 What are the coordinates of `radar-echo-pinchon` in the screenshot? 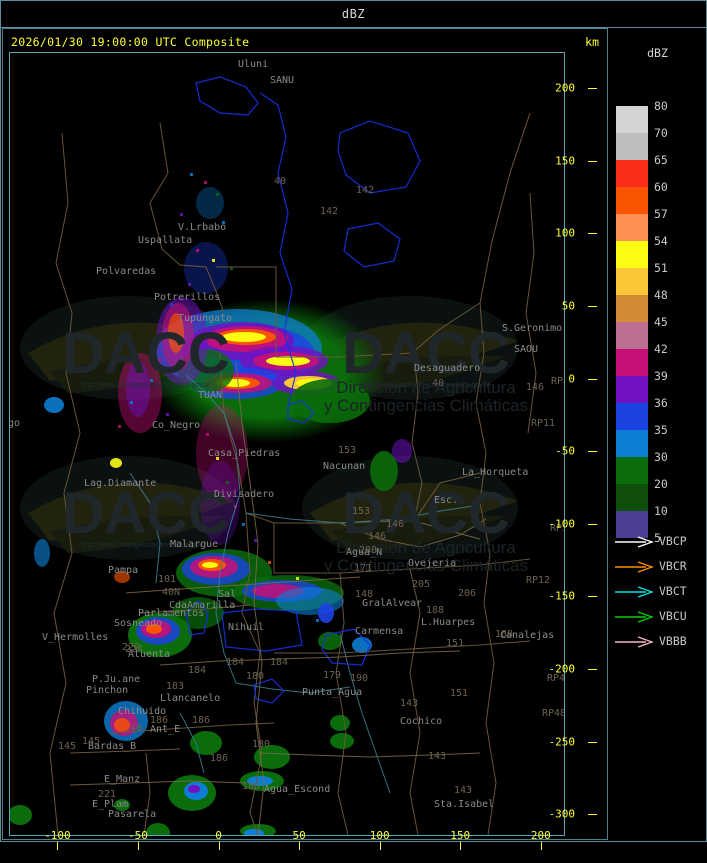 It's located at (126, 721).